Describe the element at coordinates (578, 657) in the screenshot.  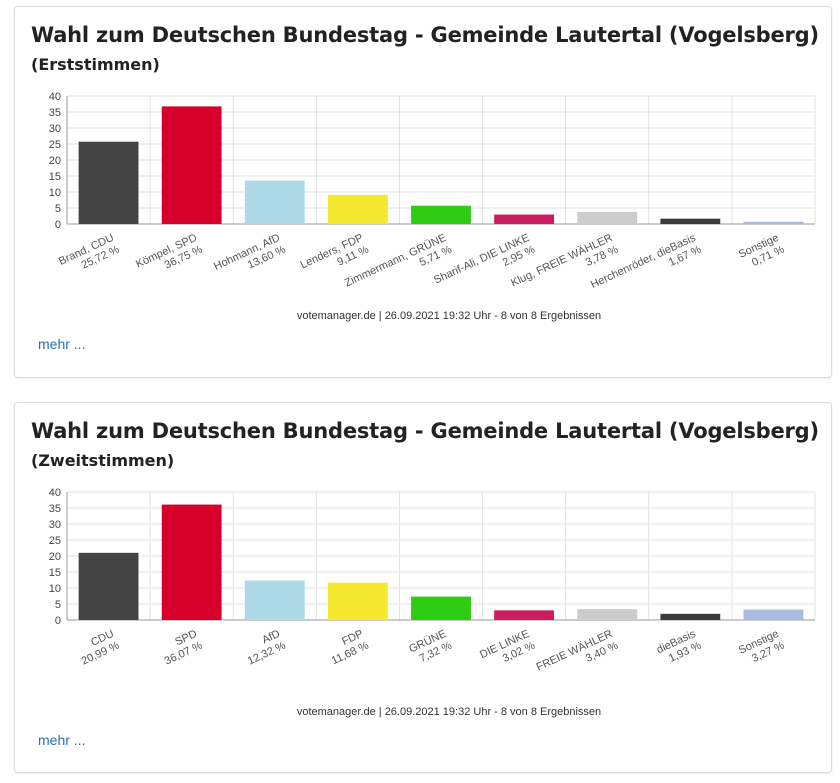
I see `x-tick-label: FREIE WÄHLER3,40 %` at that location.